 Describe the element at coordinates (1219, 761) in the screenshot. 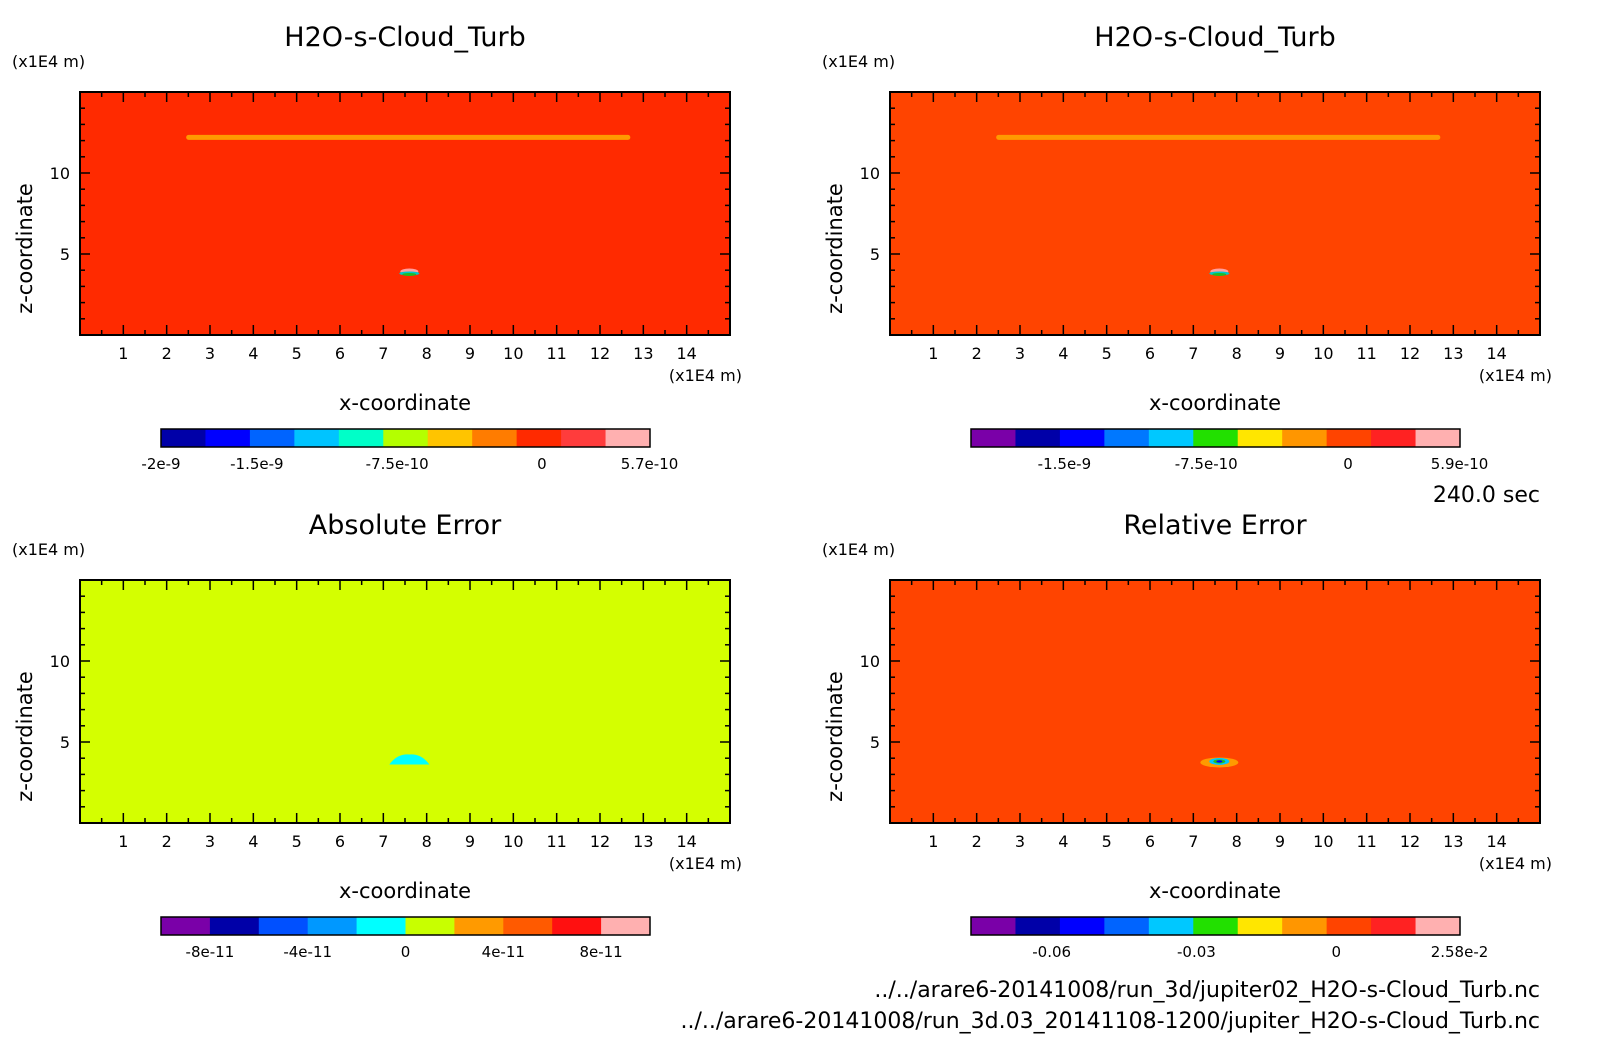

I see `ring-core` at that location.